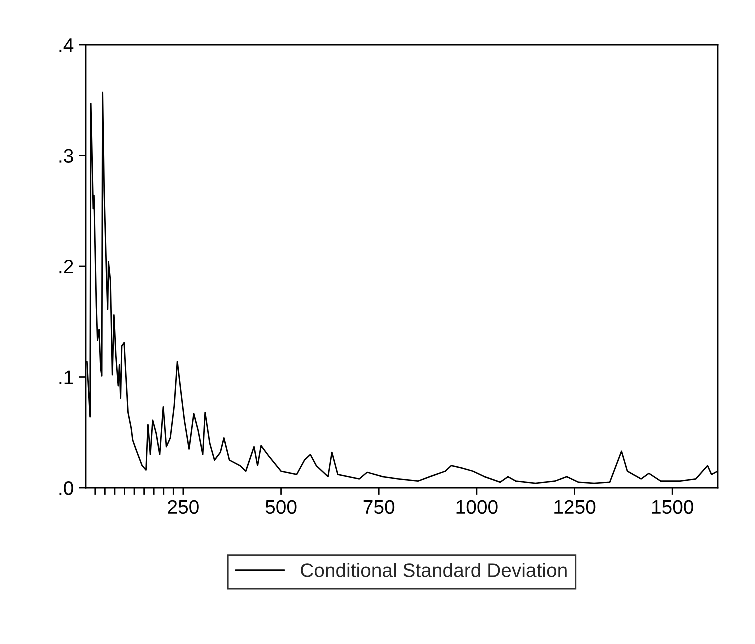 This screenshot has width=755, height=644. Describe the element at coordinates (477, 507) in the screenshot. I see `x-tick-label: 1000` at that location.